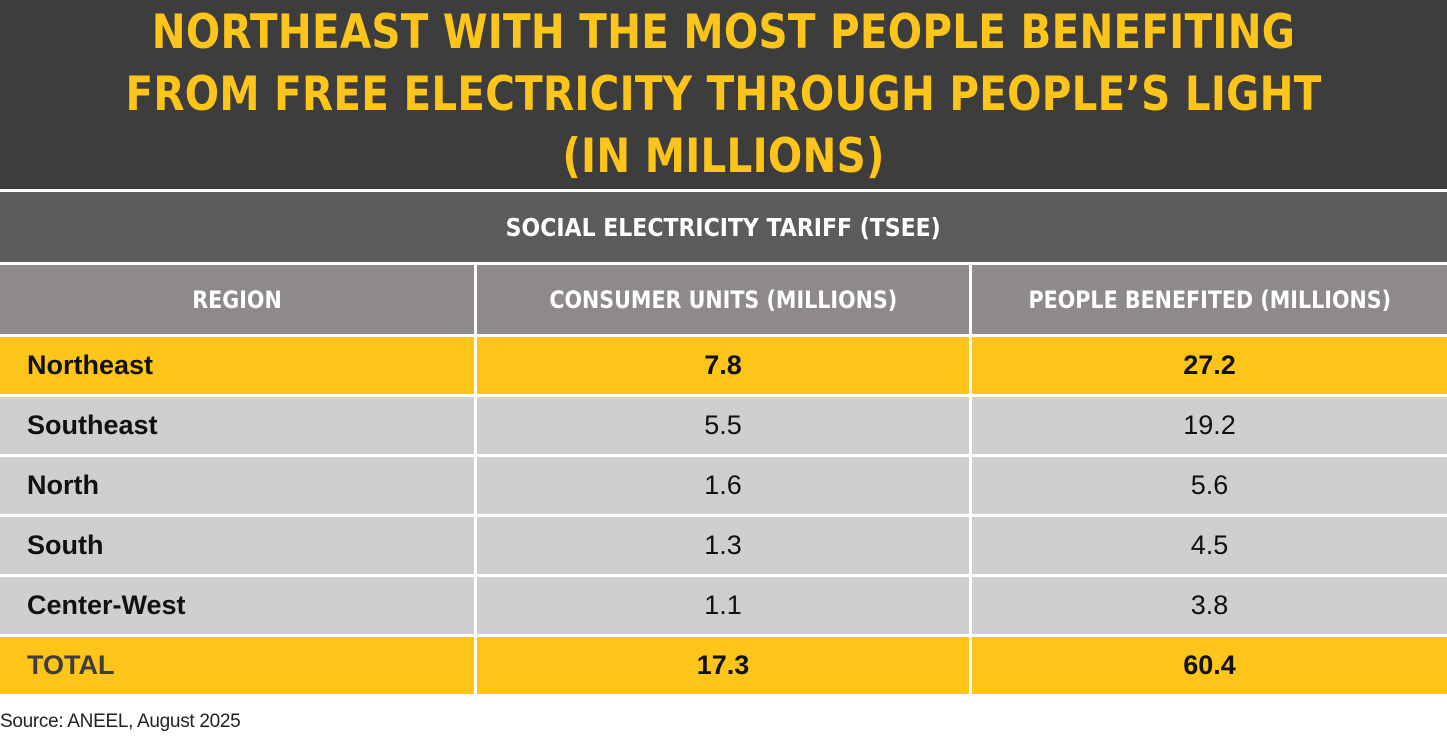  I want to click on row-consumer-units: 1.1, so click(723, 605).